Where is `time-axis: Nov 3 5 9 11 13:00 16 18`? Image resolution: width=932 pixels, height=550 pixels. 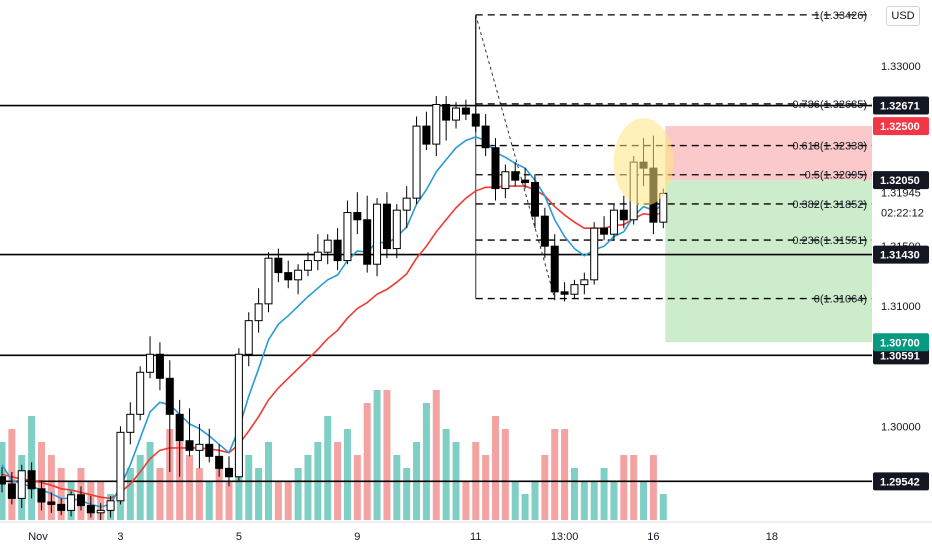 time-axis: Nov 3 5 9 11 13:00 16 18 is located at coordinates (466, 532).